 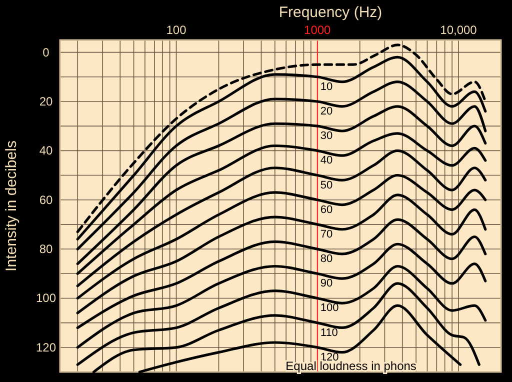 I want to click on y-tick-label: 20, so click(x=46, y=101).